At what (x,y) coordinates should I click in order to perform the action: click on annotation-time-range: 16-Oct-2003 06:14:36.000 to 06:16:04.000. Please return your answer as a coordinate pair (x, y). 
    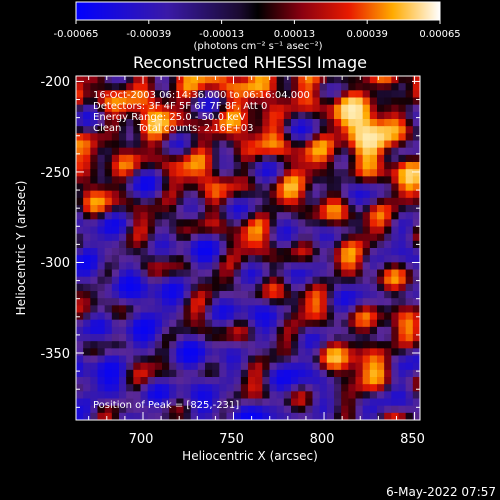
    Looking at the image, I should click on (201, 95).